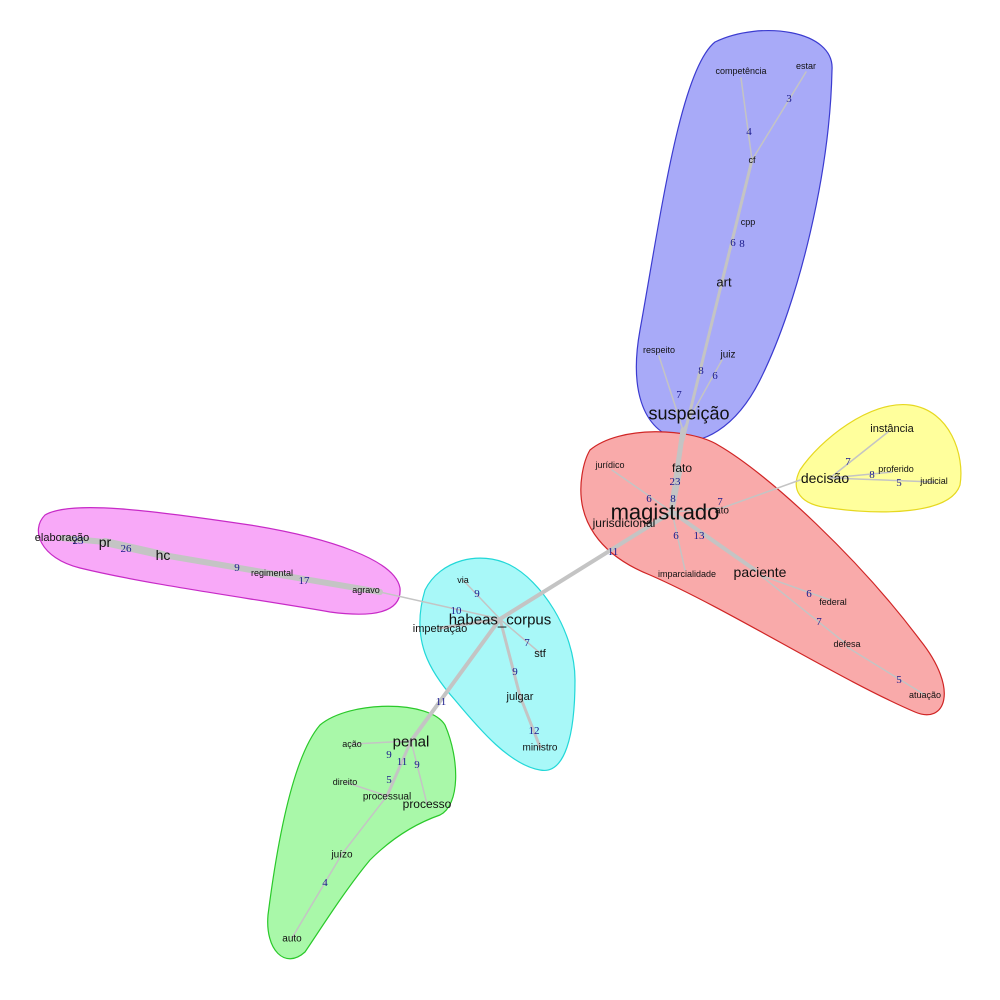 The height and width of the screenshot is (1000, 1000). What do you see at coordinates (515, 672) in the screenshot?
I see `edge-weight-habeas_corpus-julgar: 9` at bounding box center [515, 672].